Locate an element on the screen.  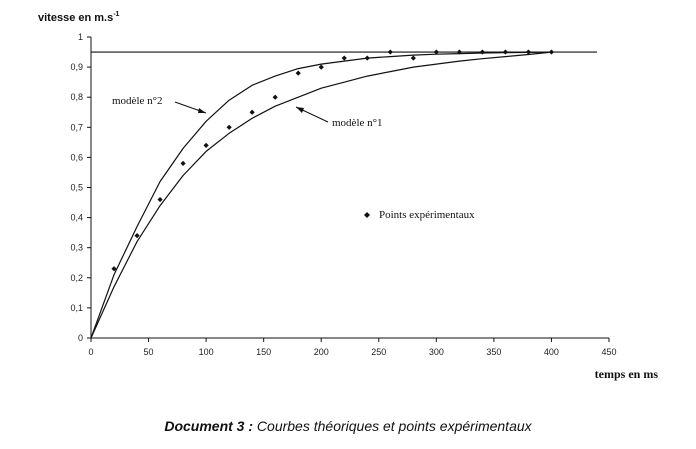
y-tick-label: 1 is located at coordinates (80, 37).